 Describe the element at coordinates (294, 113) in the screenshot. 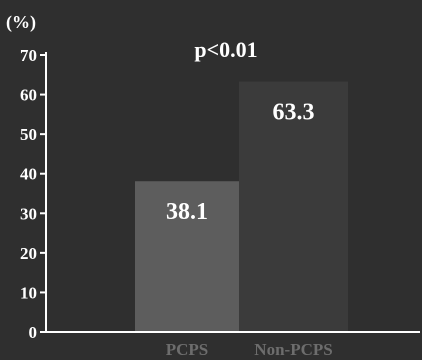

I see `data-label: 63.3` at that location.